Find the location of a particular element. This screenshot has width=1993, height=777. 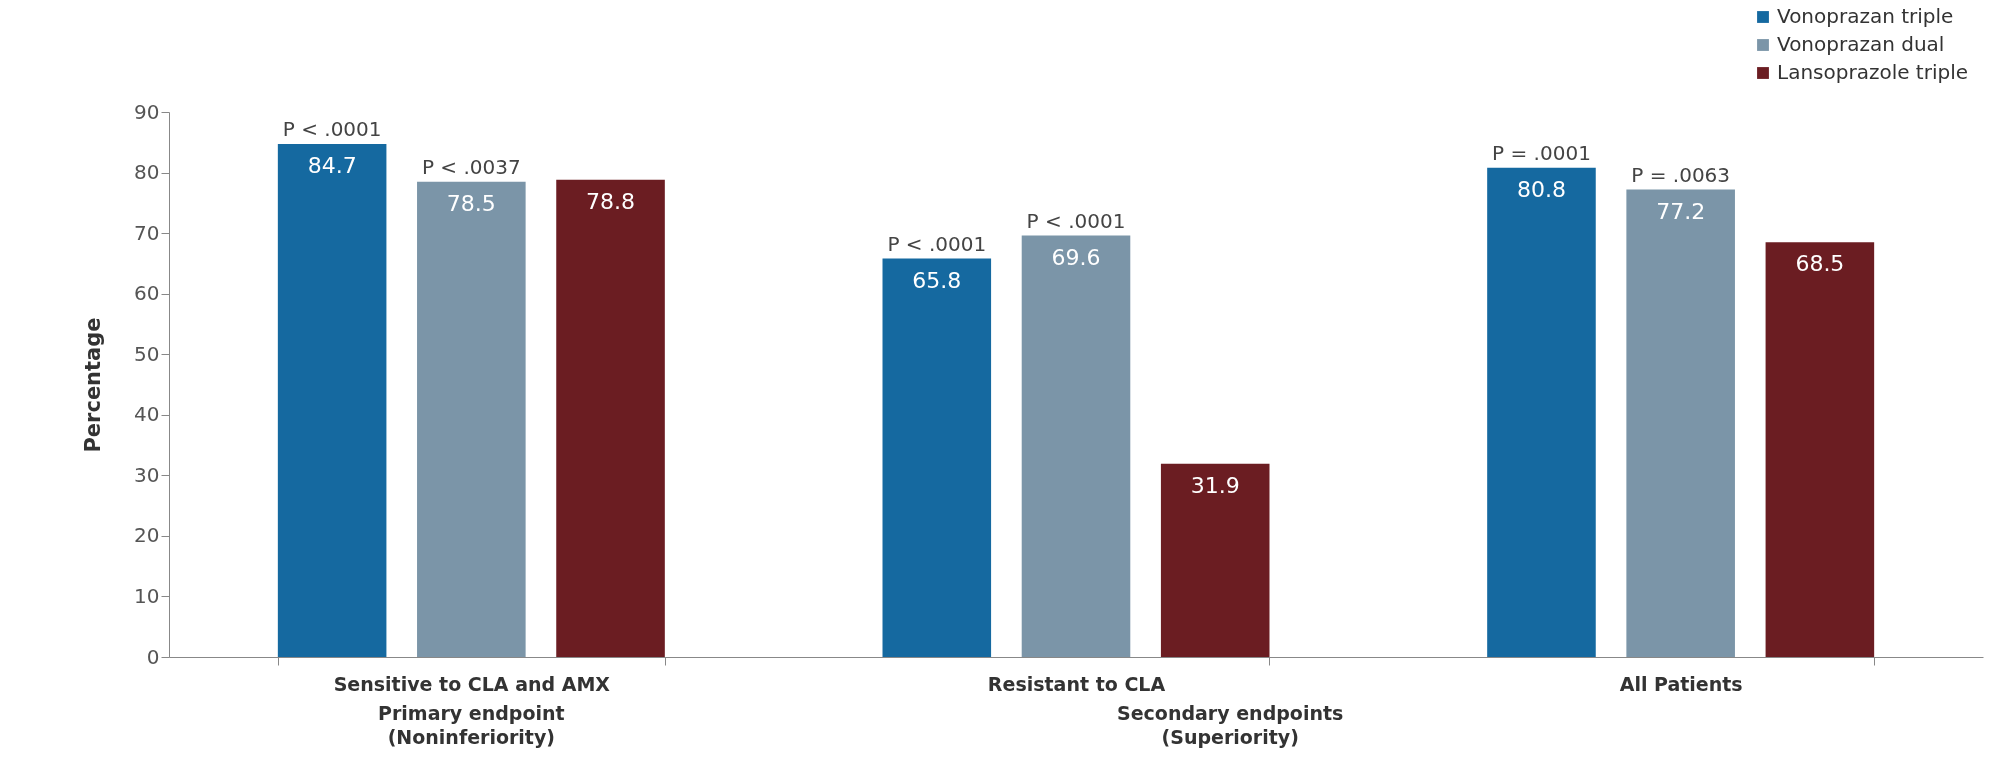

y-tick-label: 10 is located at coordinates (147, 595).